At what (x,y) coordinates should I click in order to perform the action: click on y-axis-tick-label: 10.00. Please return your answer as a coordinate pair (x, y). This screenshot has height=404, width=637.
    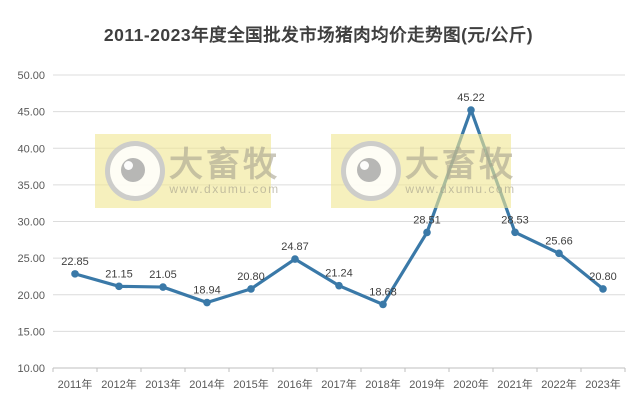
    Looking at the image, I should click on (31, 369).